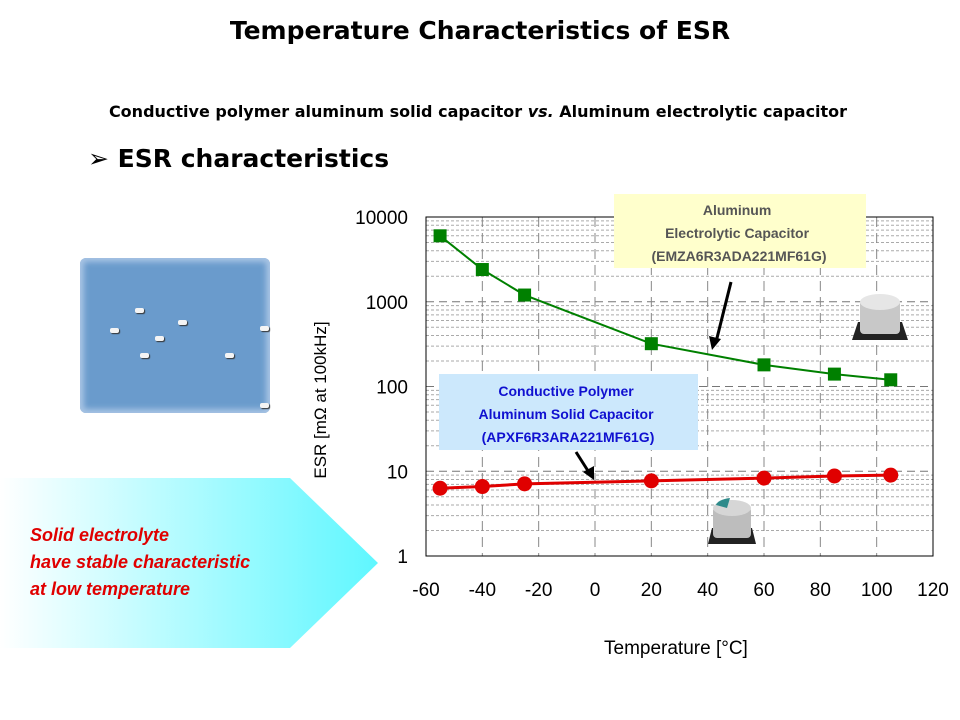  Describe the element at coordinates (253, 158) in the screenshot. I see `section-heading-text: ESR characteristics` at that location.